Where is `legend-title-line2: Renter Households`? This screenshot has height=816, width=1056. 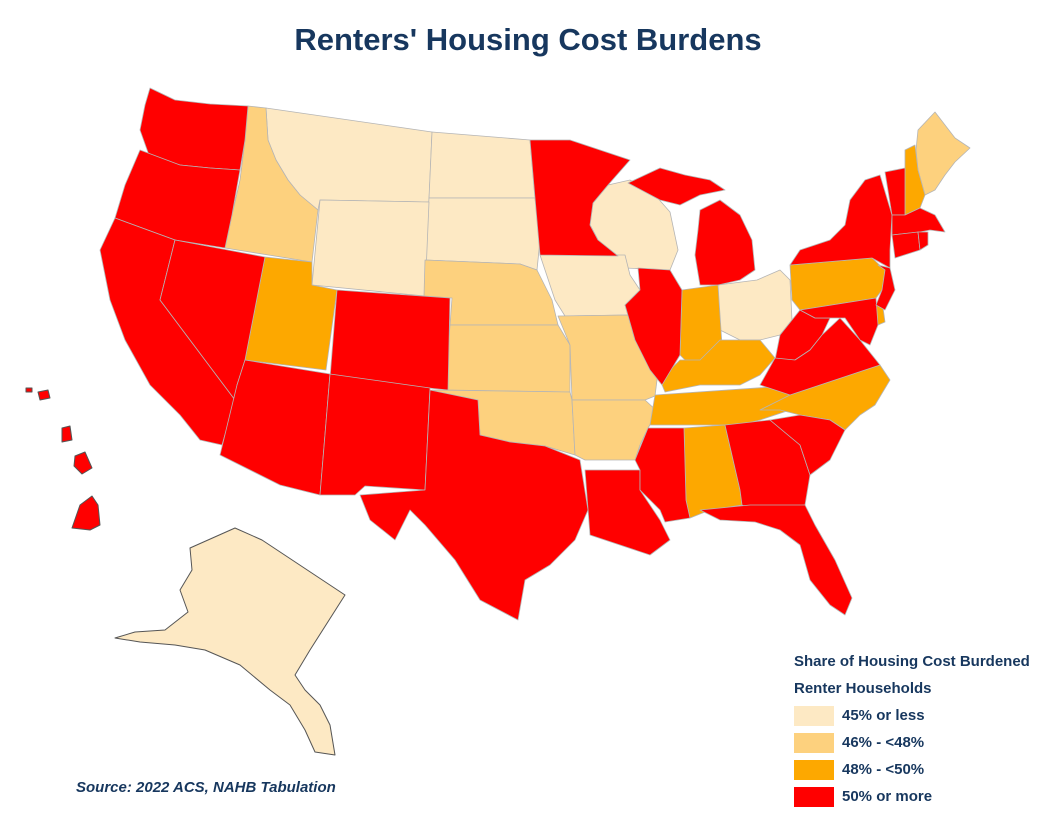 legend-title-line2: Renter Households is located at coordinates (863, 688).